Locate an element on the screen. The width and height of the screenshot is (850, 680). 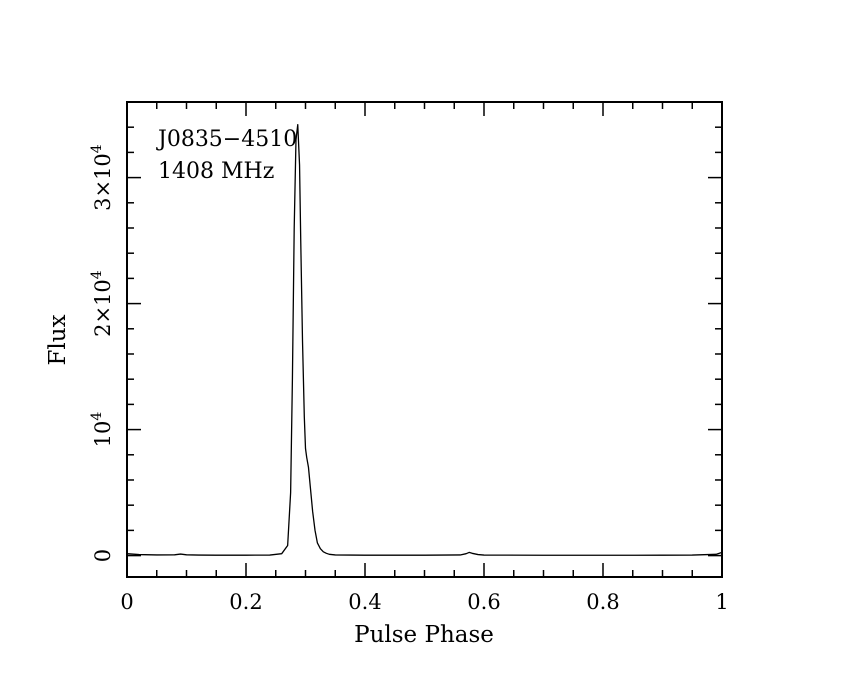
y-tick-labels: 0 104 2×104 3×104 is located at coordinates (102, 353).